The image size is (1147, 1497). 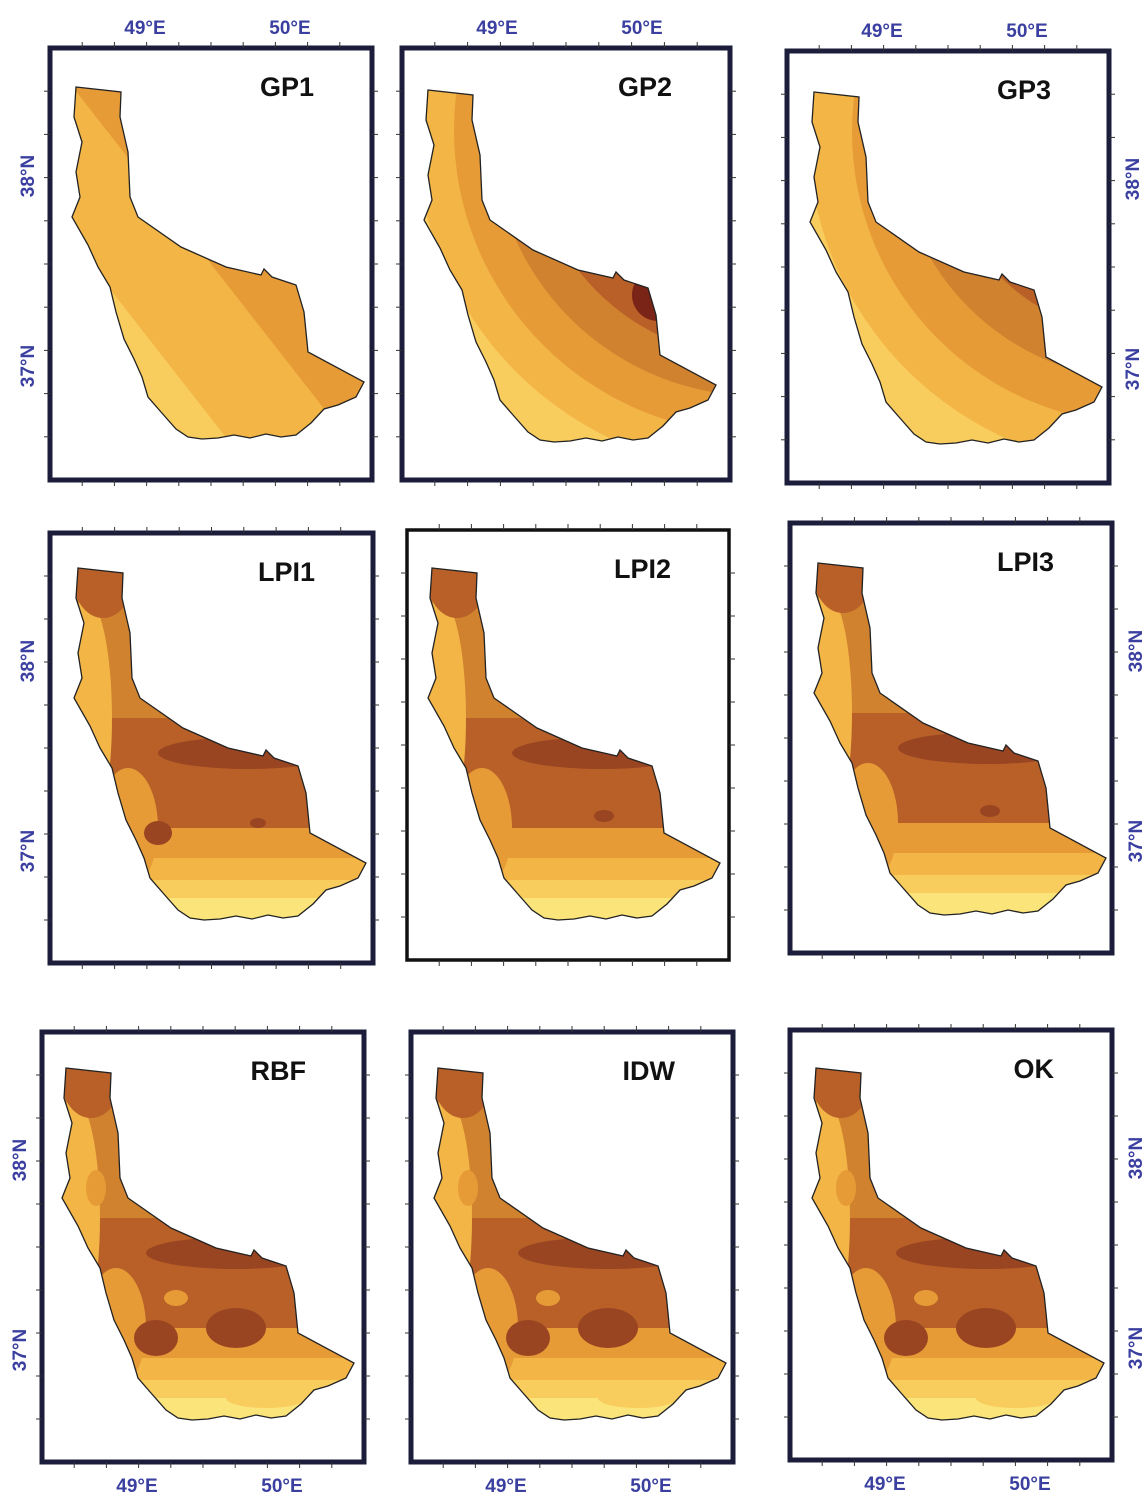 I want to click on panel-title: LPI2, so click(x=642, y=569).